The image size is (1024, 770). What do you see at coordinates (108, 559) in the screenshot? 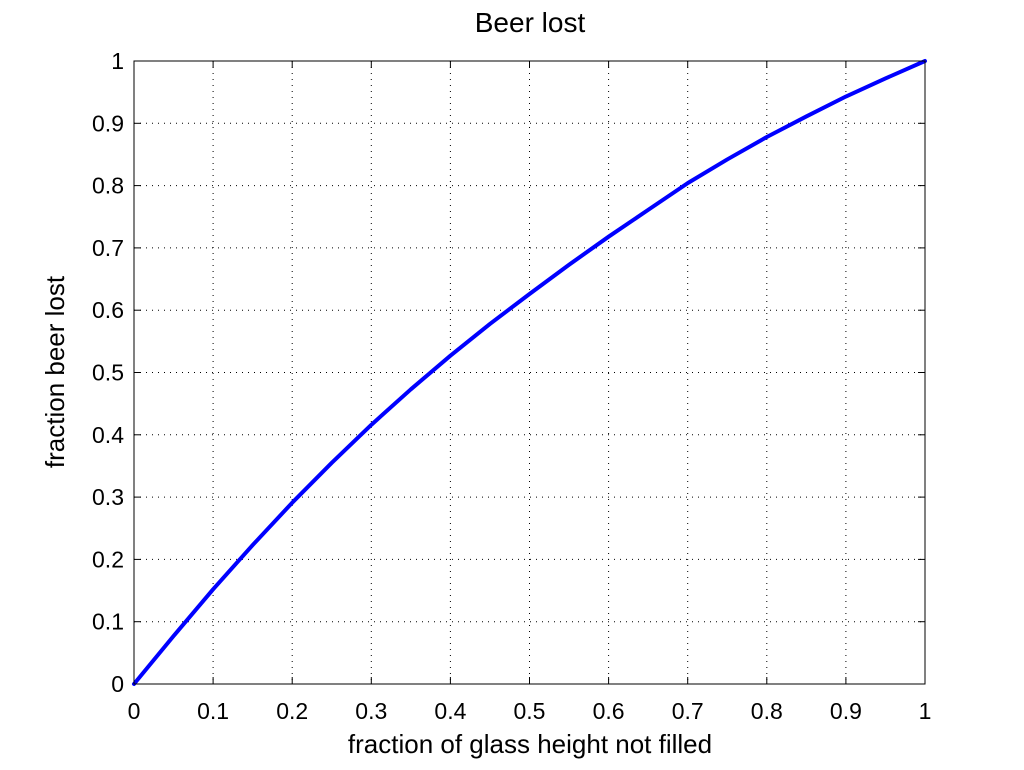
I see `y-tick-label: 0.2` at bounding box center [108, 559].